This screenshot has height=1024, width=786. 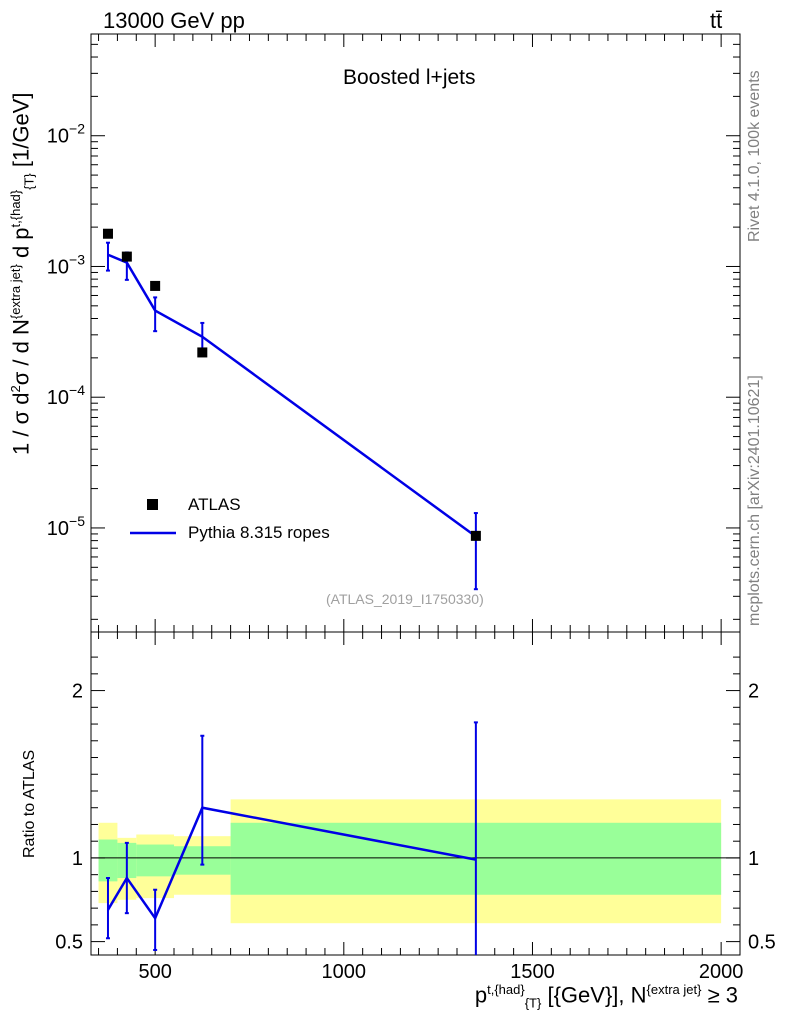 I want to click on ratio-y-tick-label-left: 1, so click(x=77, y=859).